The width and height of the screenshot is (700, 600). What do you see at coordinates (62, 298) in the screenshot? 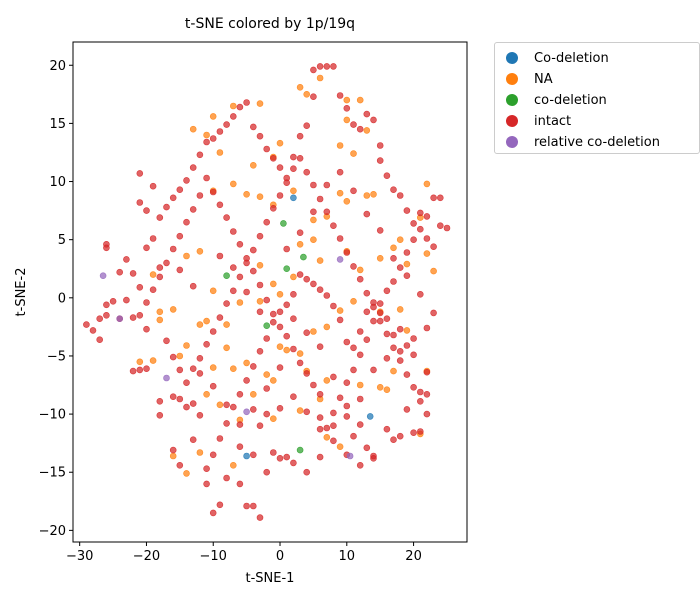
I see `y-tick-label: 0` at bounding box center [62, 298].